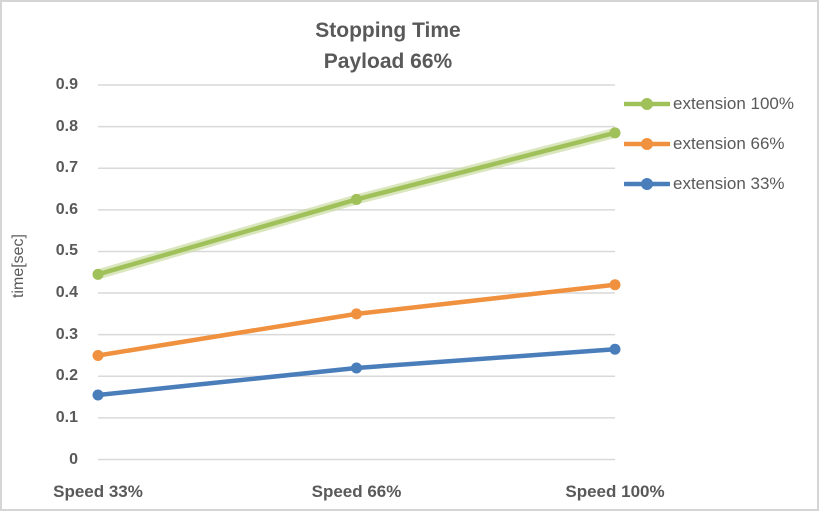 Image resolution: width=819 pixels, height=511 pixels. Describe the element at coordinates (66, 251) in the screenshot. I see `y-tick-label: 0.5` at that location.